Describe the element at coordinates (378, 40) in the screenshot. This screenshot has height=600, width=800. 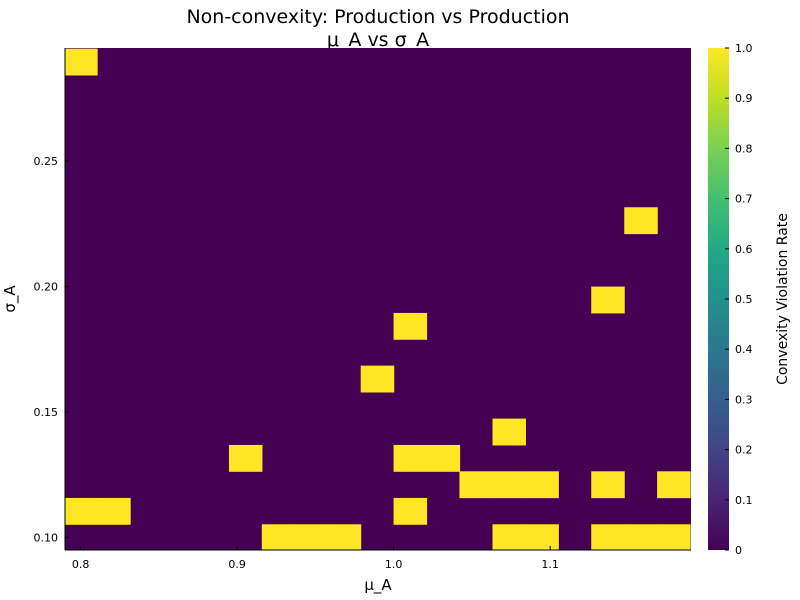
I see `chart-title-line2: μ_A vs σ_A` at that location.